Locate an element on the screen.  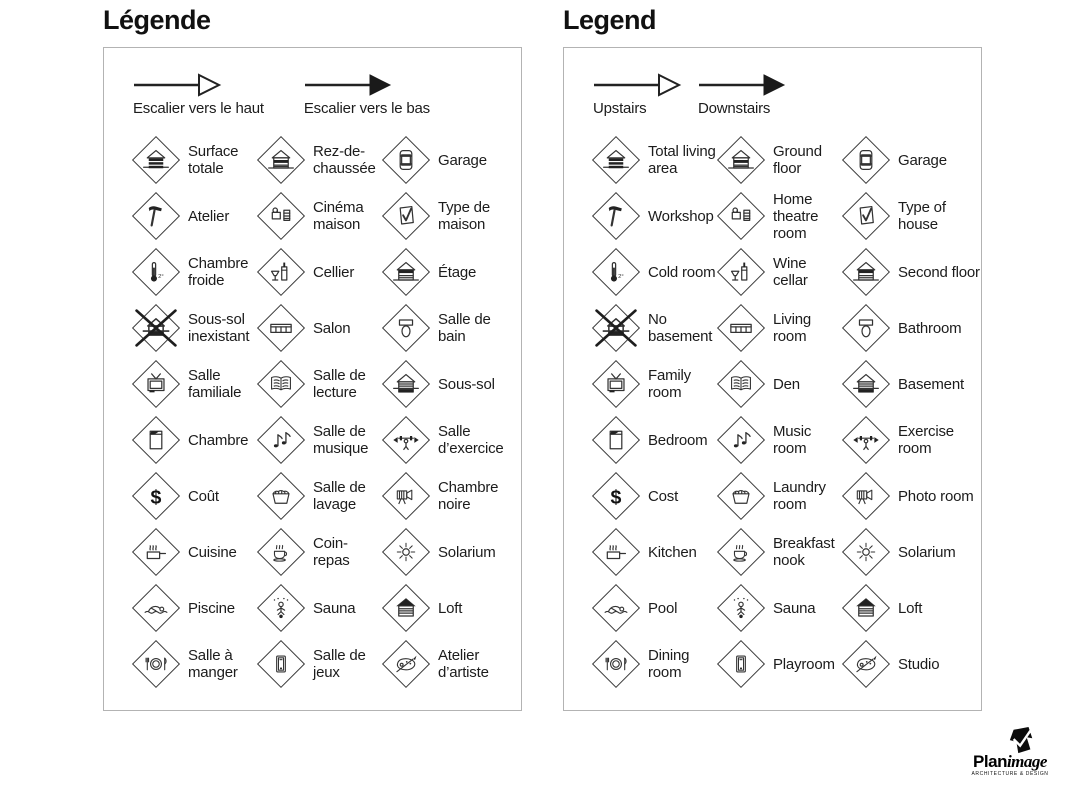
legend-item: Salle de bain is located at coordinates (451, 328).